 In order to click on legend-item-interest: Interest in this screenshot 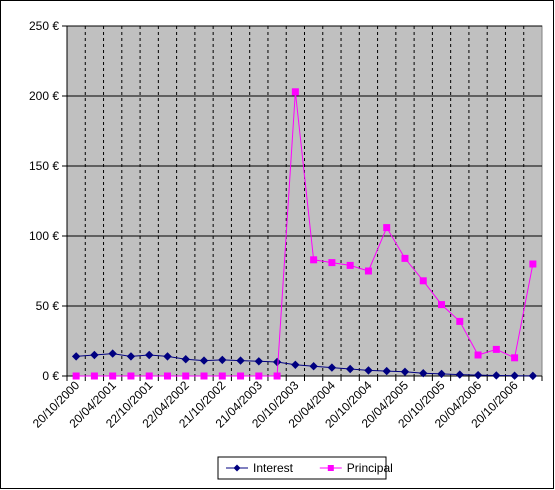, I will do `click(260, 468)`.